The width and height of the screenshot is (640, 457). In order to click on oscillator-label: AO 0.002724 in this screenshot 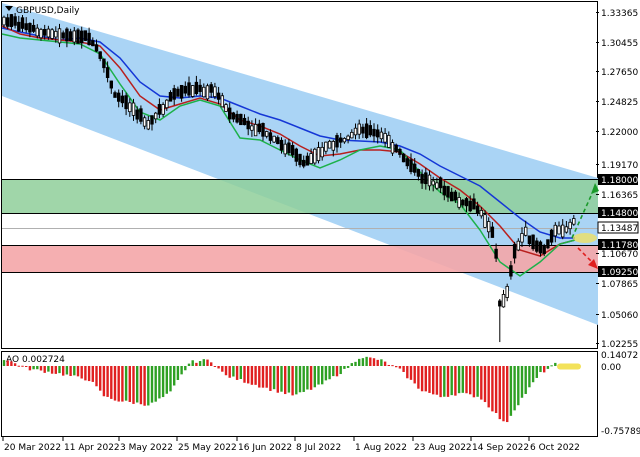, I will do `click(35, 360)`.